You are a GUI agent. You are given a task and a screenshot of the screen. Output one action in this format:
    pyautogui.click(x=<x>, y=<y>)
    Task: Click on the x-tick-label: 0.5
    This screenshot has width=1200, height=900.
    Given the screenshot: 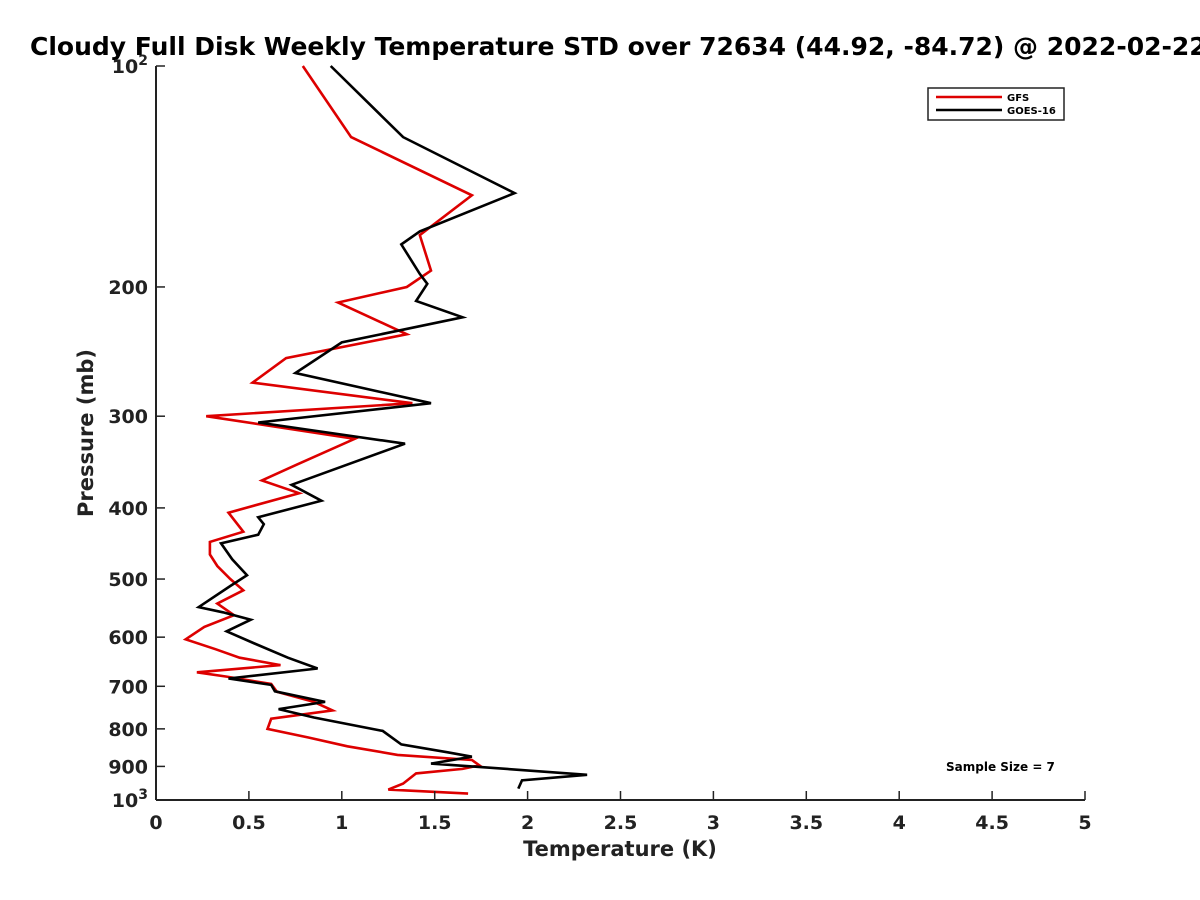 What is the action you would take?
    pyautogui.click(x=249, y=823)
    